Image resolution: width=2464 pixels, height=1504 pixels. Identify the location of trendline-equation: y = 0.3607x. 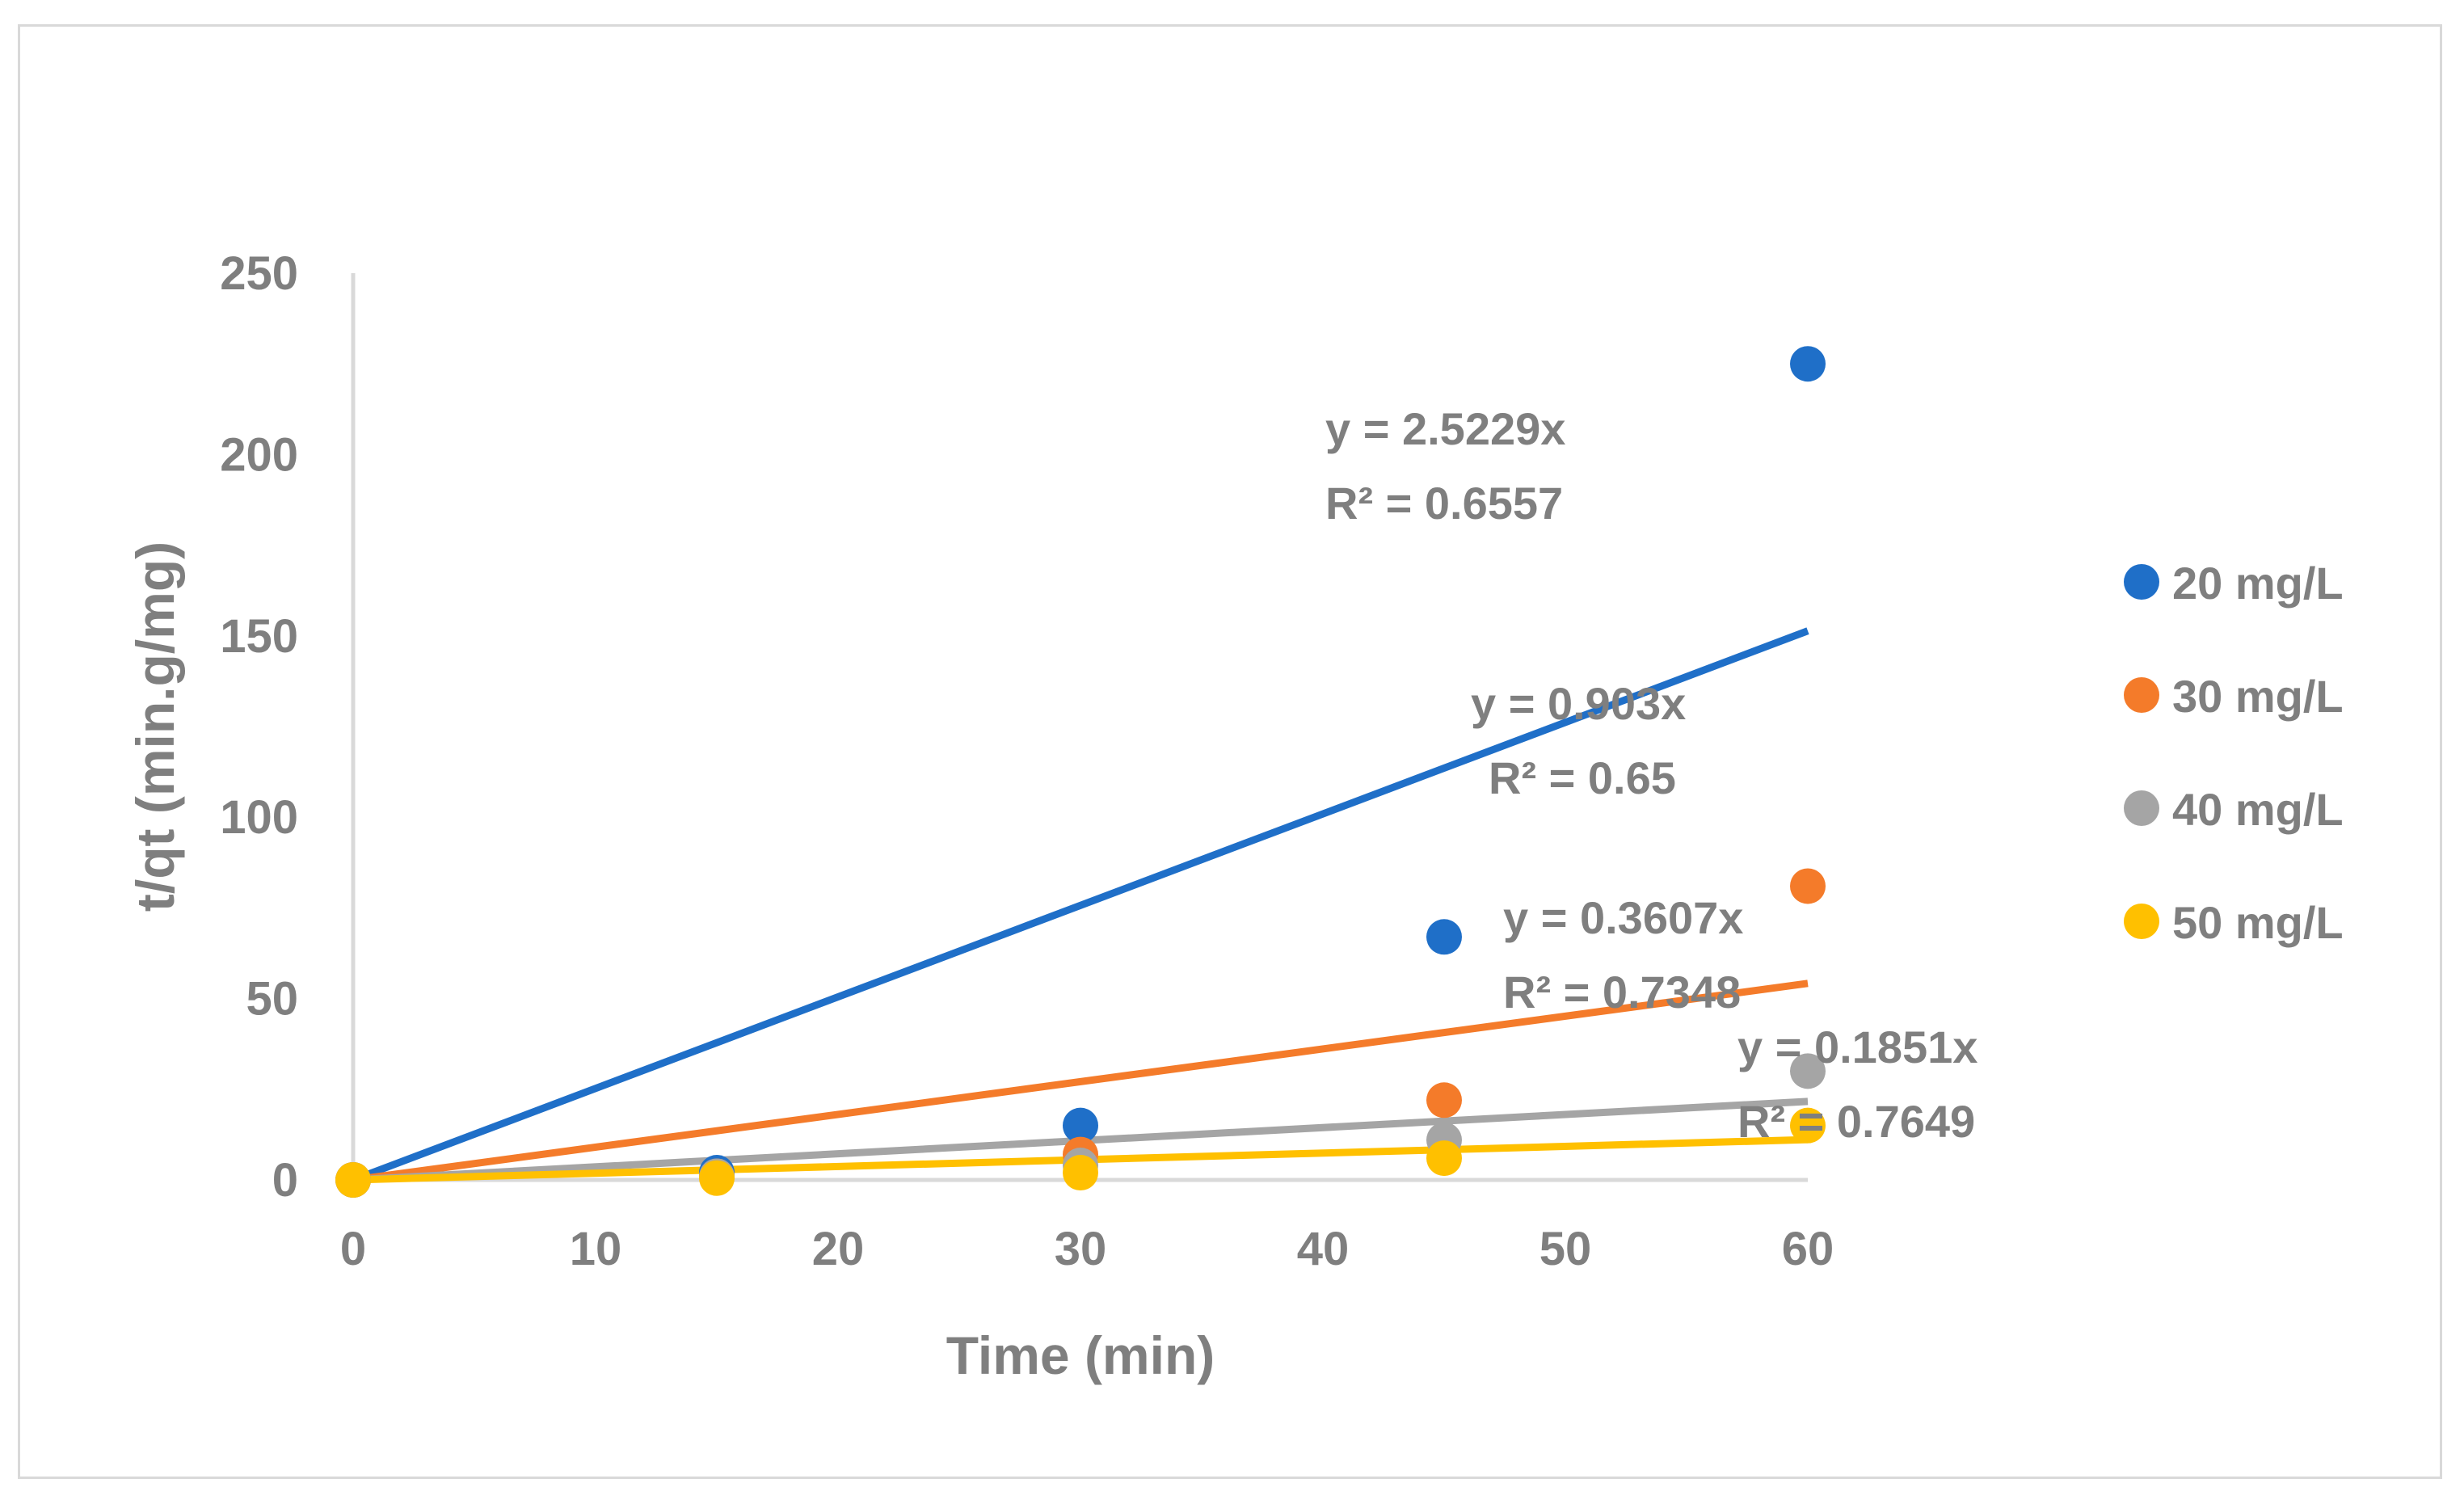
(1623, 918).